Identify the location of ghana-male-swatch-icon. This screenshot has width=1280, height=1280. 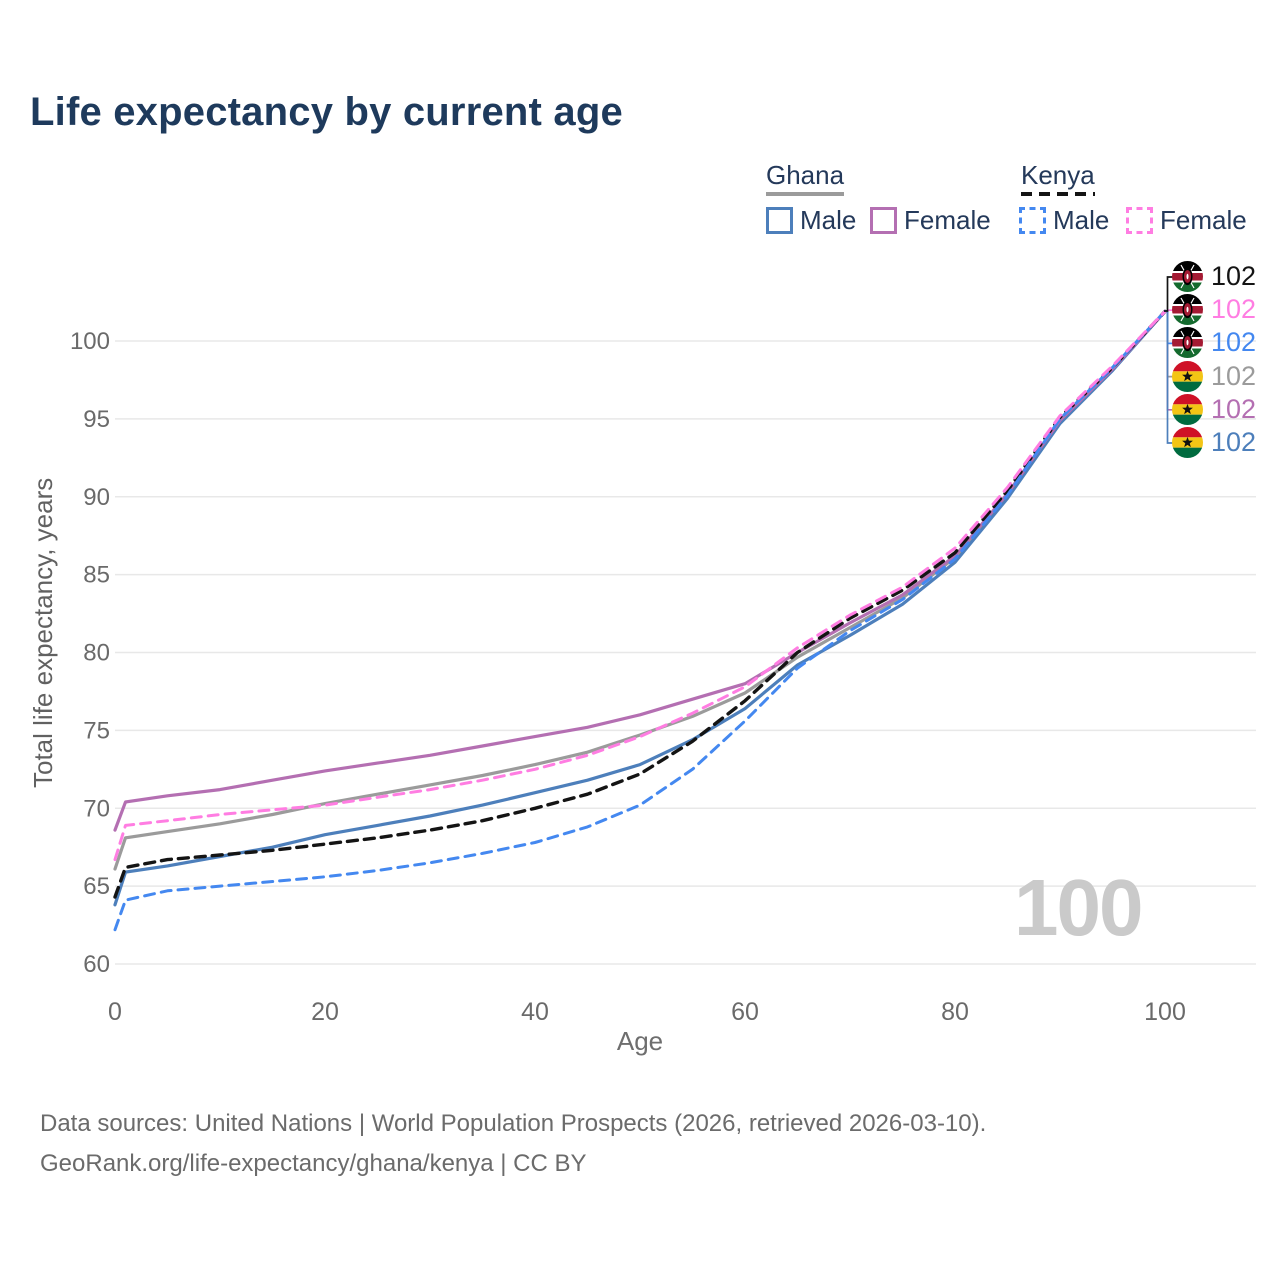
(779, 220).